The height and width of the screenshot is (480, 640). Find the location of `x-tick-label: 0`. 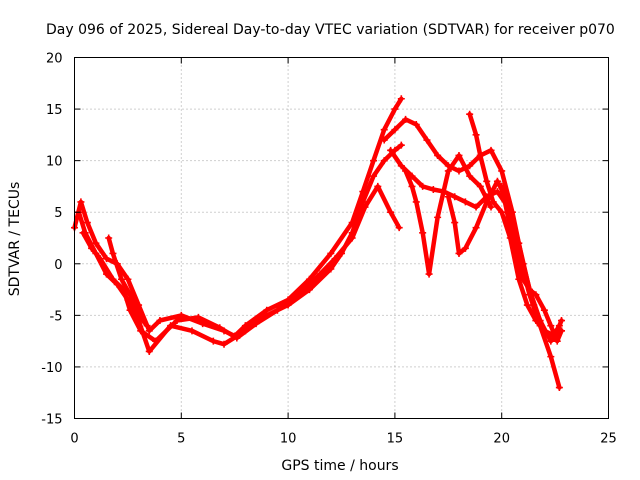

x-tick-label: 0 is located at coordinates (74, 439).